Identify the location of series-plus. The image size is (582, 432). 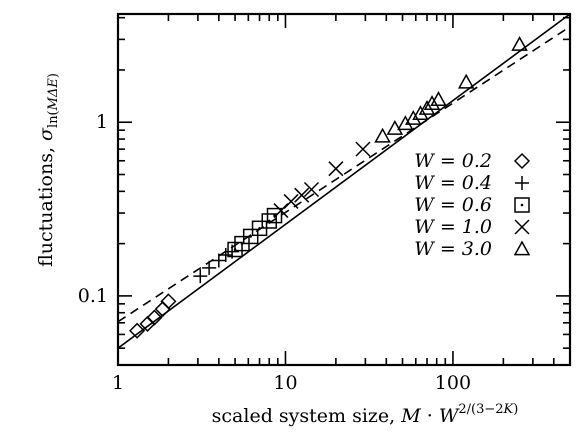
(216, 264).